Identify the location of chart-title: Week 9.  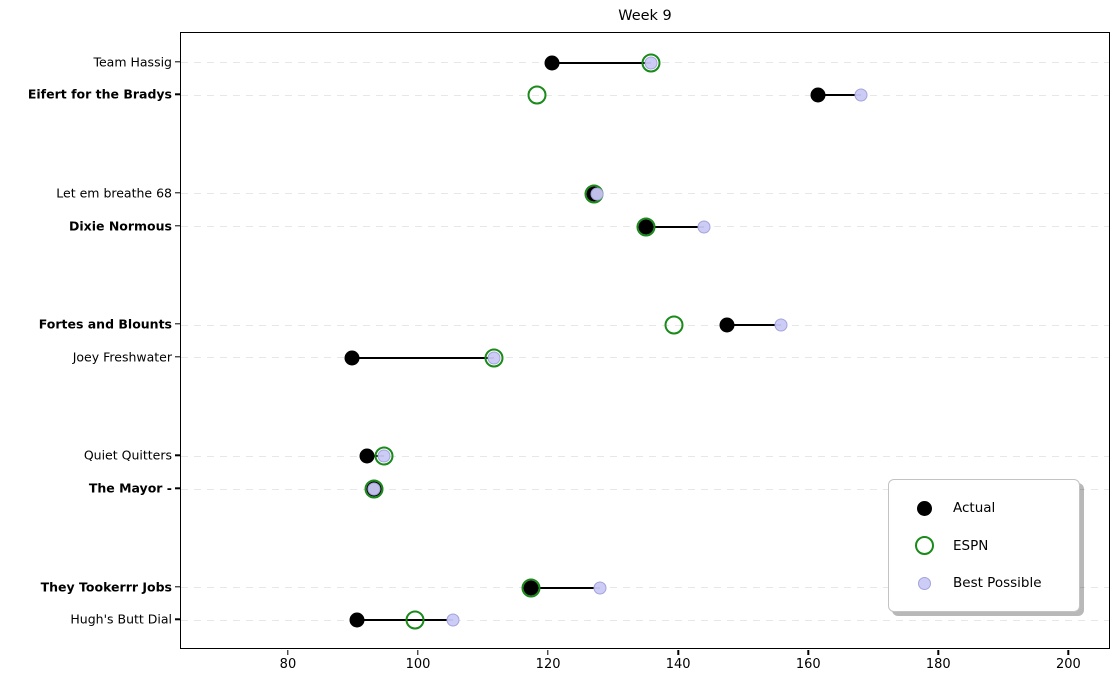
(645, 16).